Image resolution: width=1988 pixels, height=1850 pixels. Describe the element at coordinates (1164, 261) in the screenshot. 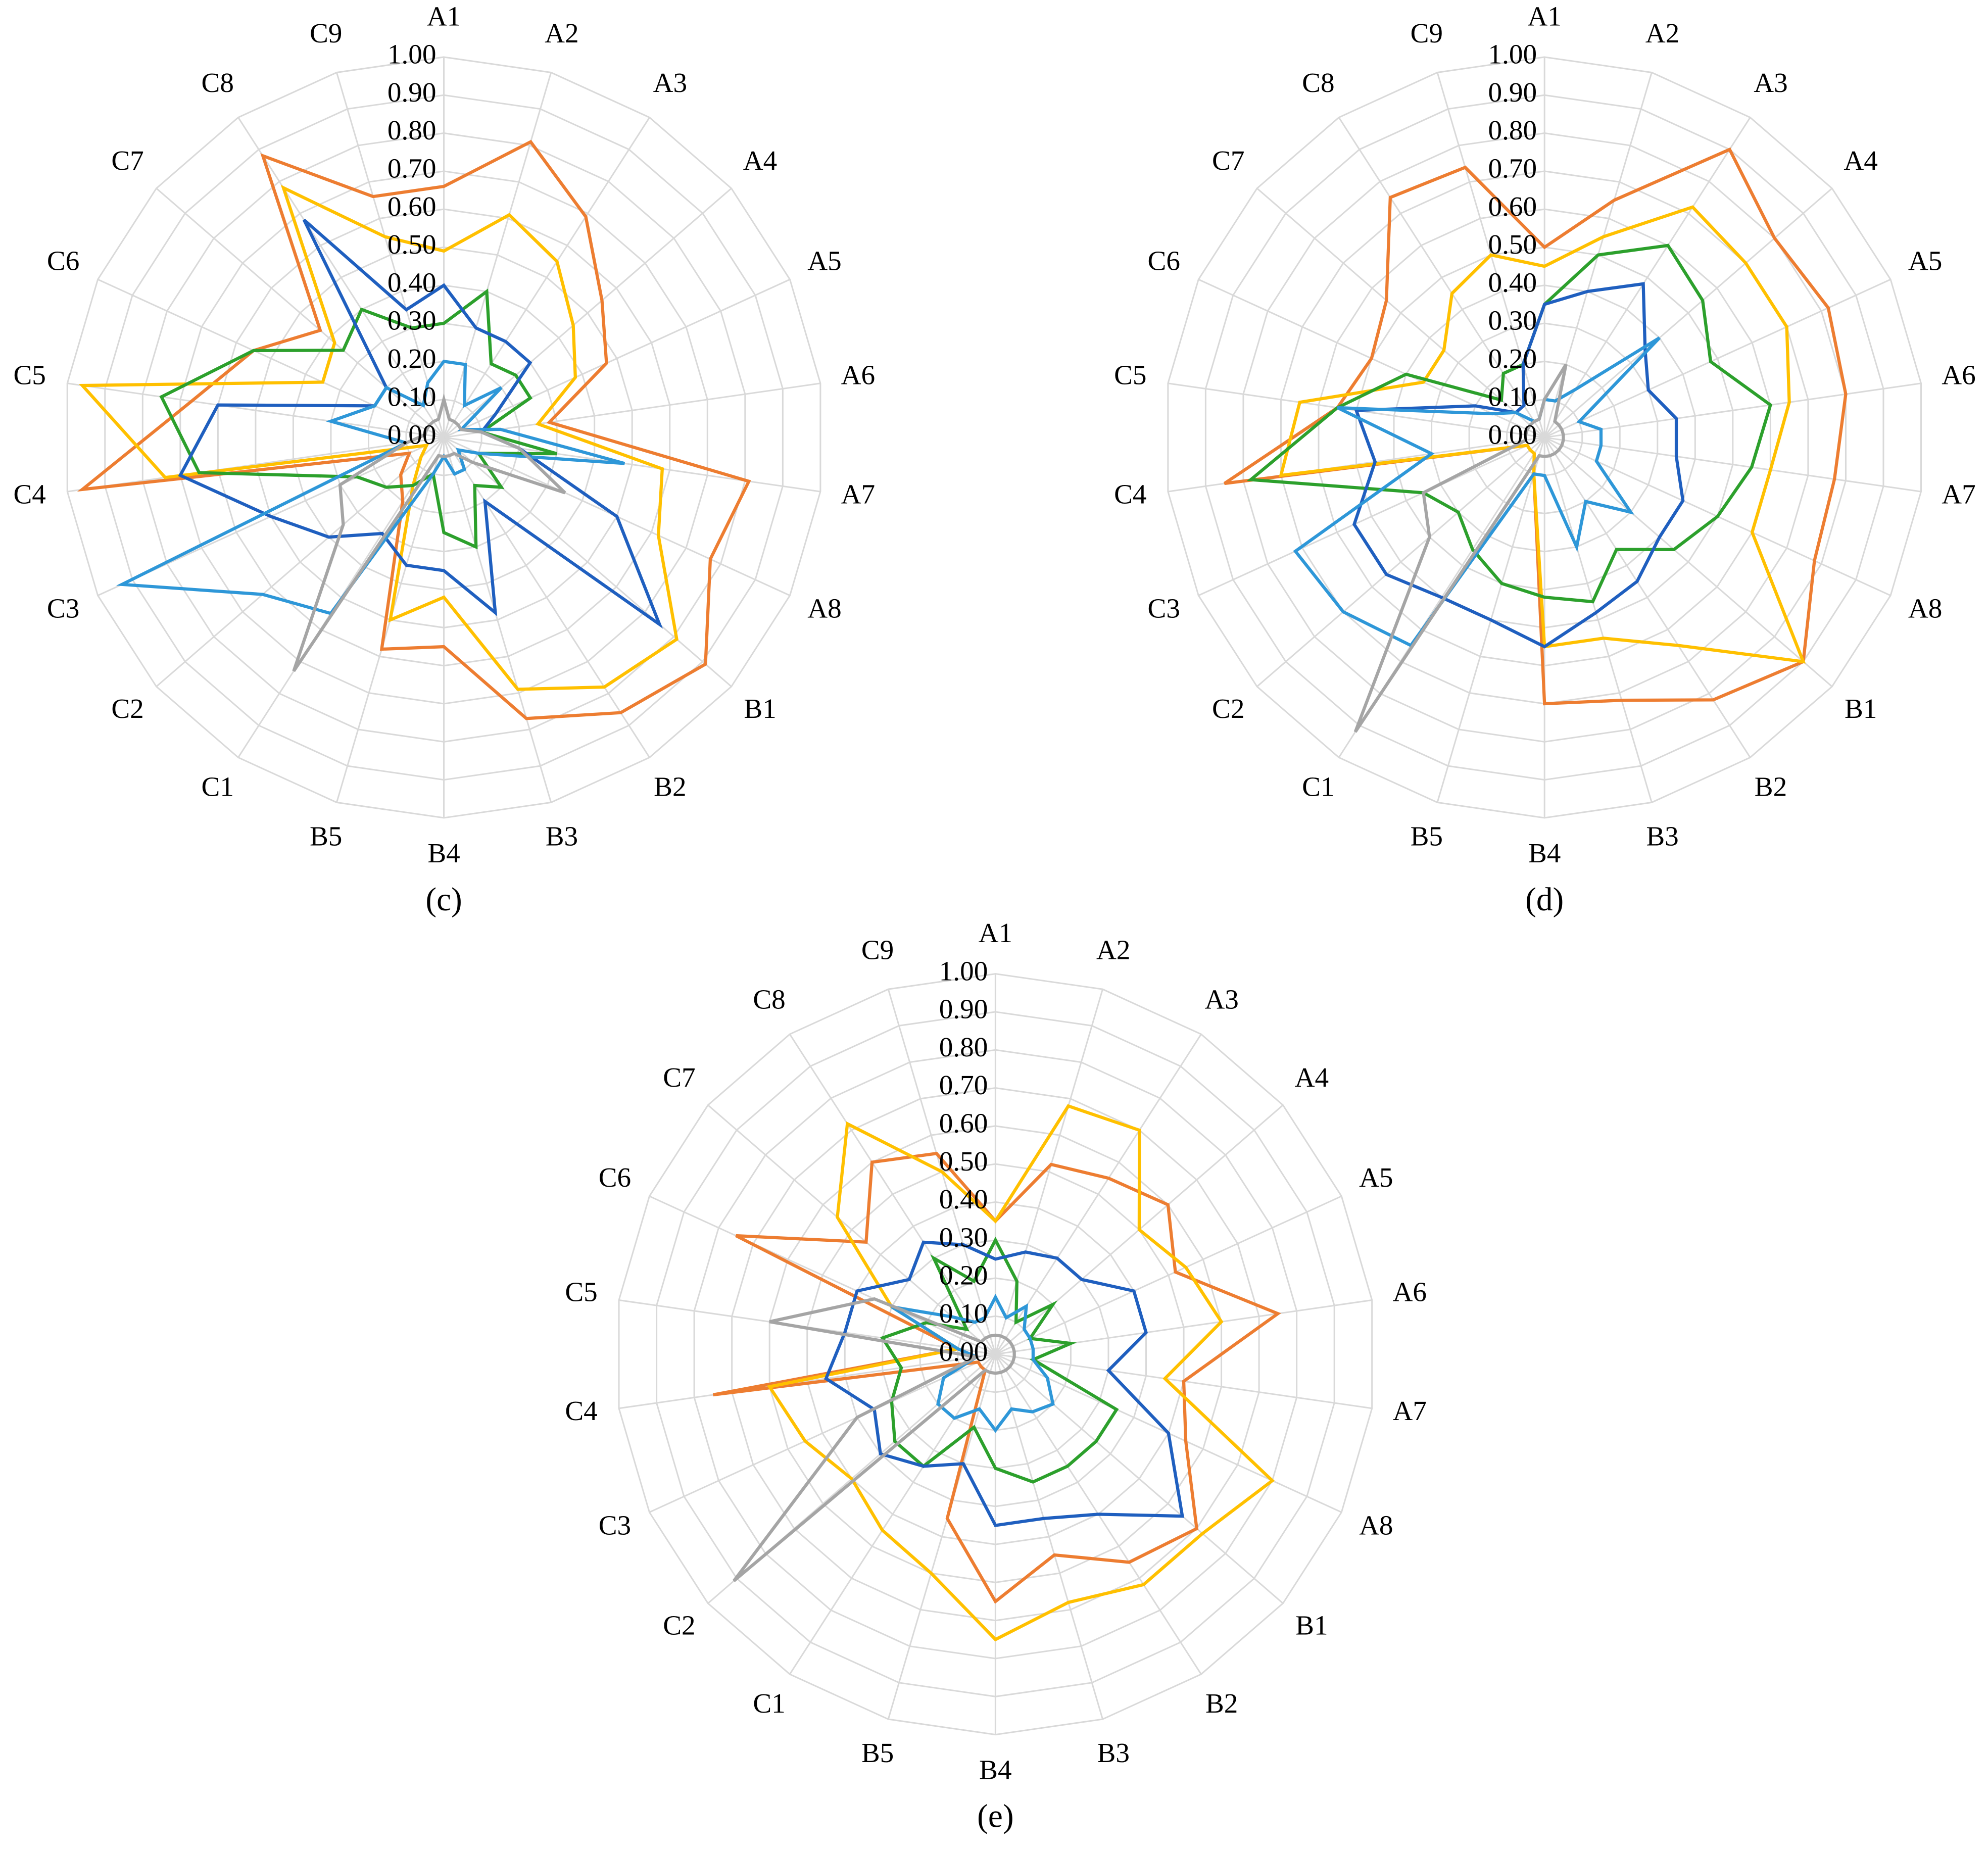

I see `category-label: C6` at that location.